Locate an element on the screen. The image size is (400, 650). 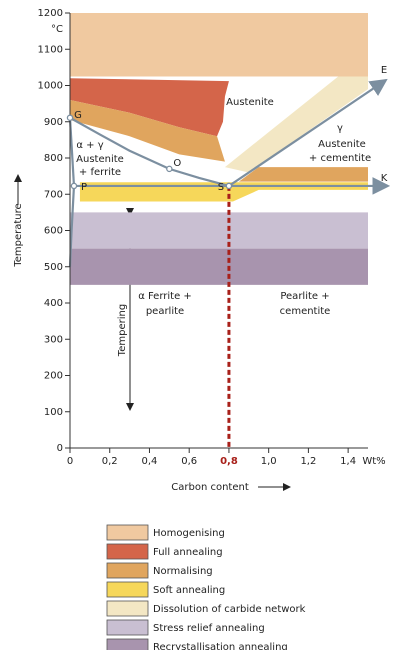
y-tick-label: 300 is located at coordinates (53, 339).